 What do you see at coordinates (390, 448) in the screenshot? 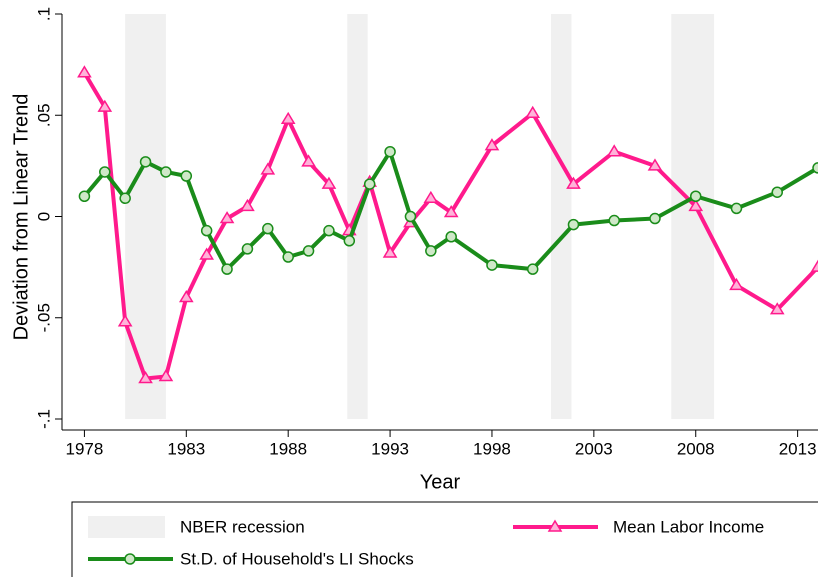
I see `x-tick-label: 1993` at bounding box center [390, 448].